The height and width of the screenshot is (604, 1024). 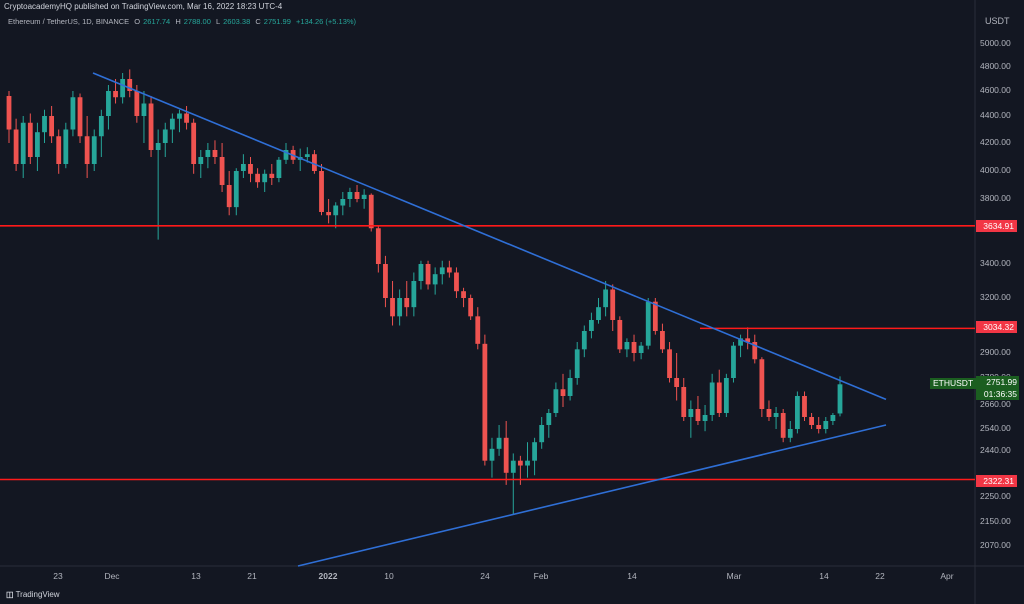 I want to click on time-tick-label: Dec, so click(x=112, y=576).